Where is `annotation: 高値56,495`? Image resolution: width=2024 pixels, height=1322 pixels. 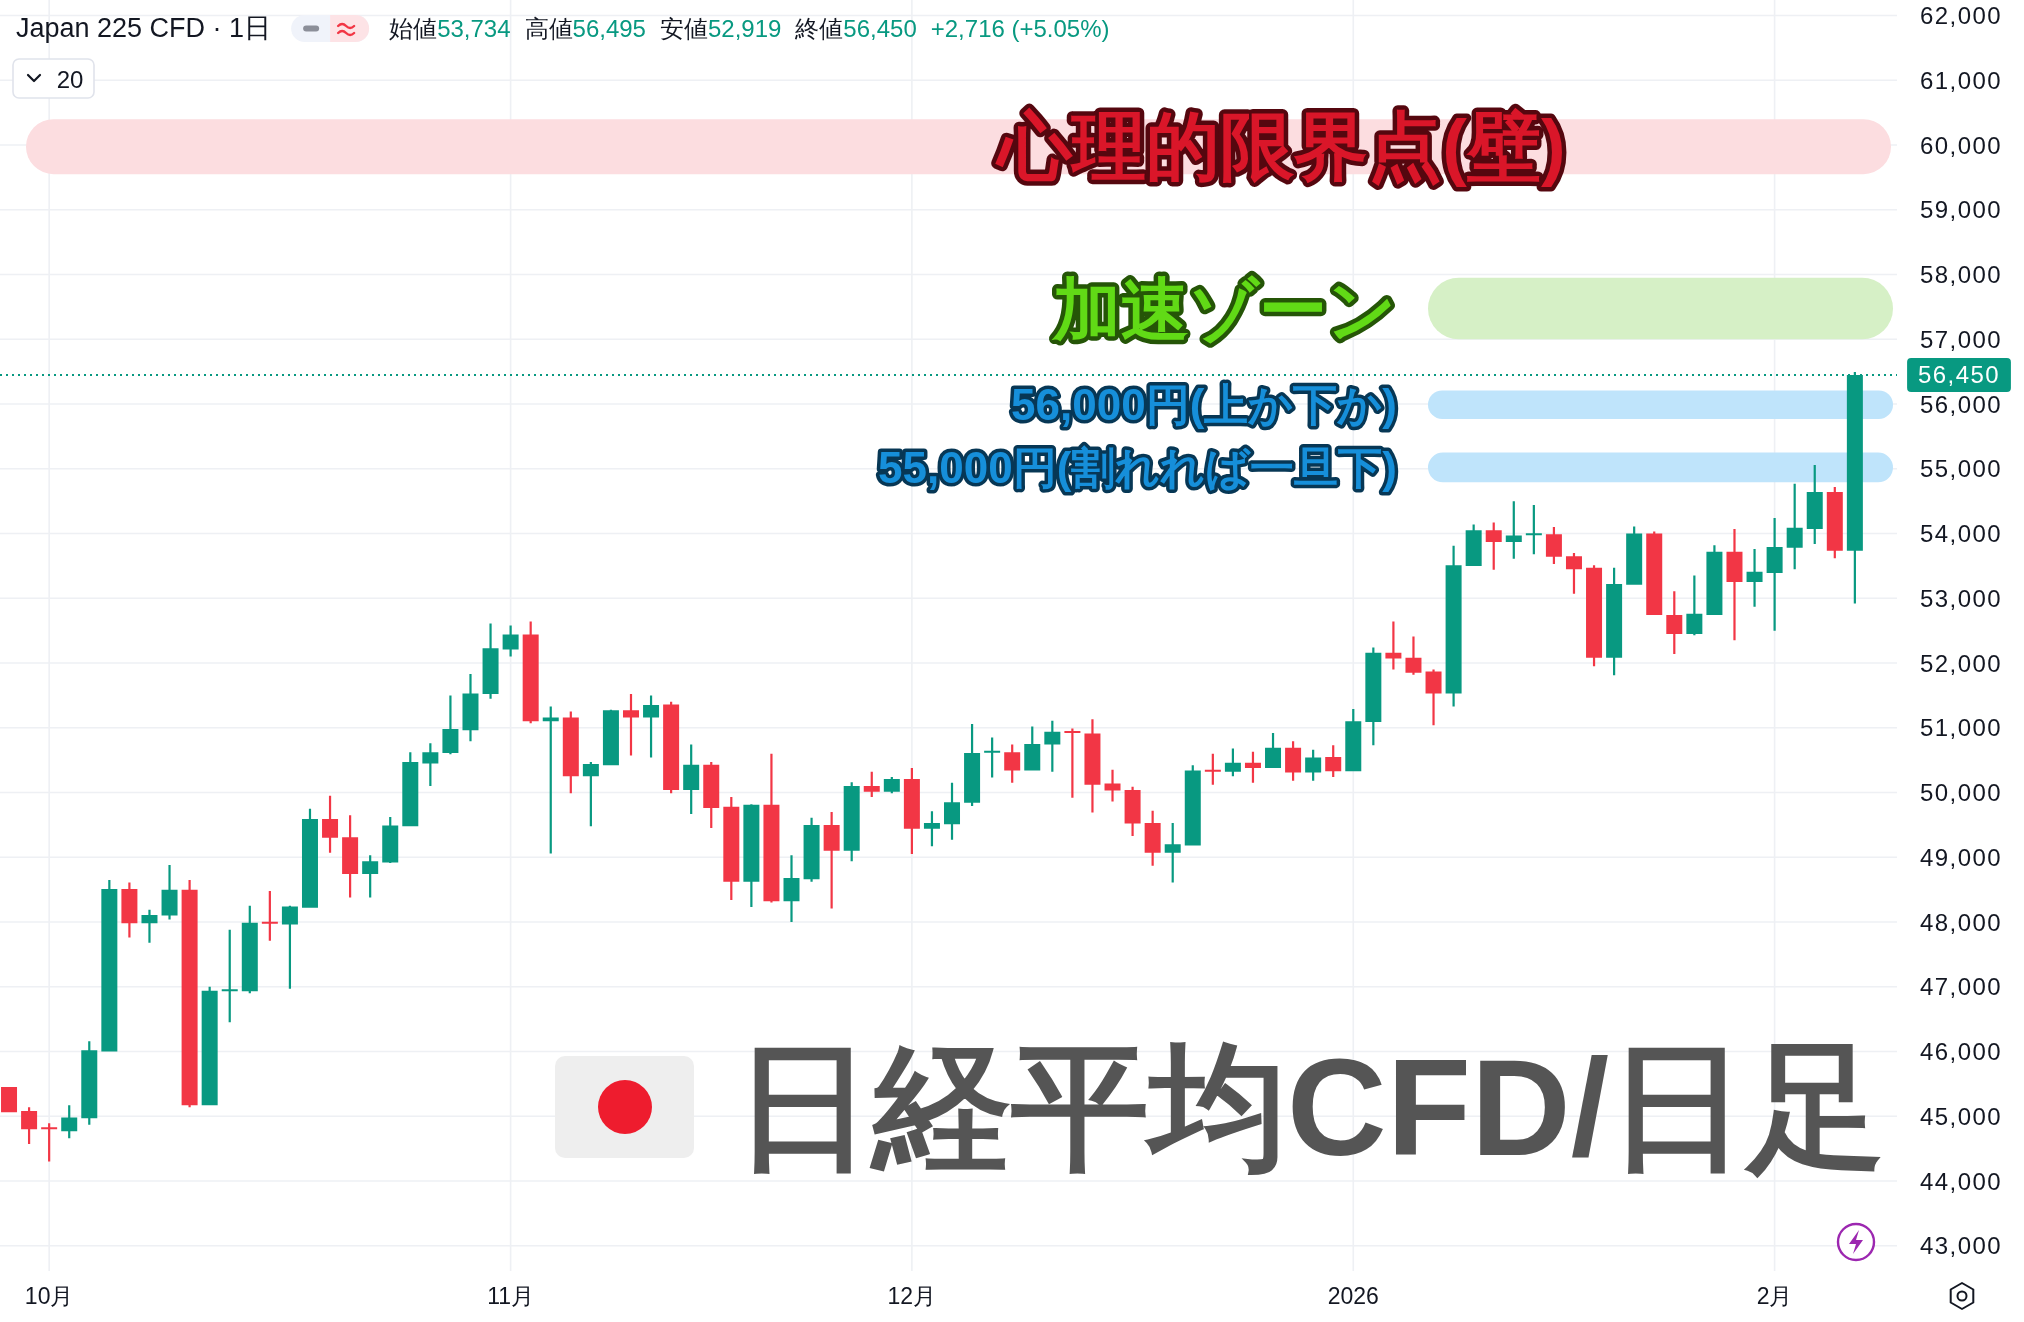 annotation: 高値56,495 is located at coordinates (585, 28).